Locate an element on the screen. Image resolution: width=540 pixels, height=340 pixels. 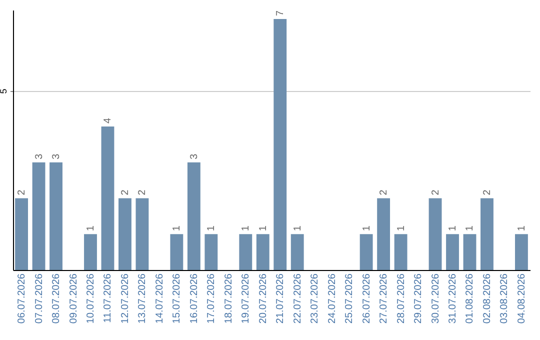
x-tick-label: 27.07.2026 is located at coordinates (384, 298).